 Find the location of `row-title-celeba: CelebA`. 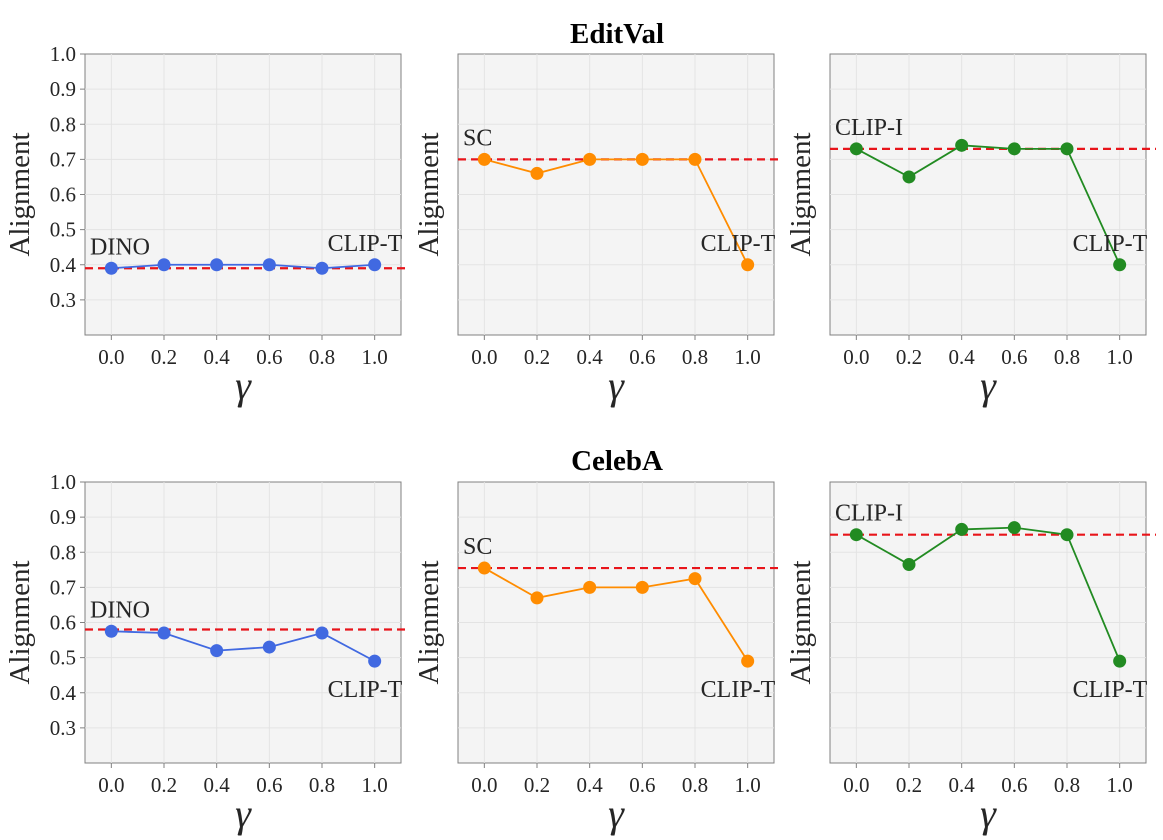

row-title-celeba: CelebA is located at coordinates (617, 461).